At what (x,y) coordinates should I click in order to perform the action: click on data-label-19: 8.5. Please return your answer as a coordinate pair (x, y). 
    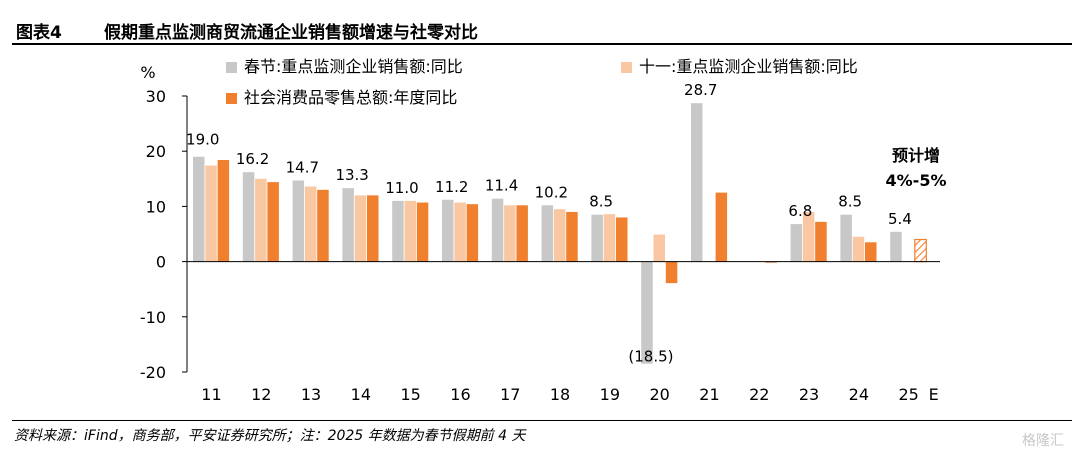
    Looking at the image, I should click on (601, 202).